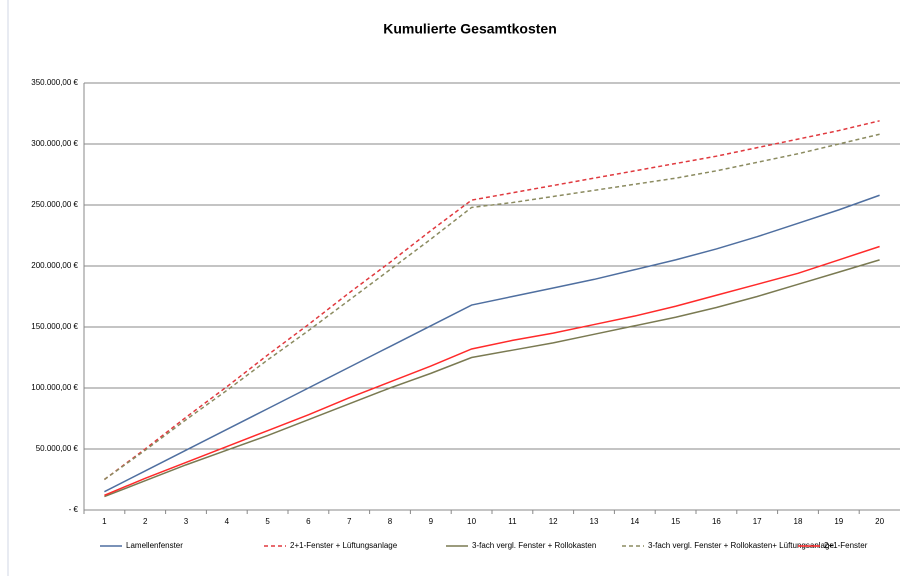 Image resolution: width=914 pixels, height=576 pixels. What do you see at coordinates (846, 545) in the screenshot?
I see `legend-label: 2+1-Fenster` at bounding box center [846, 545].